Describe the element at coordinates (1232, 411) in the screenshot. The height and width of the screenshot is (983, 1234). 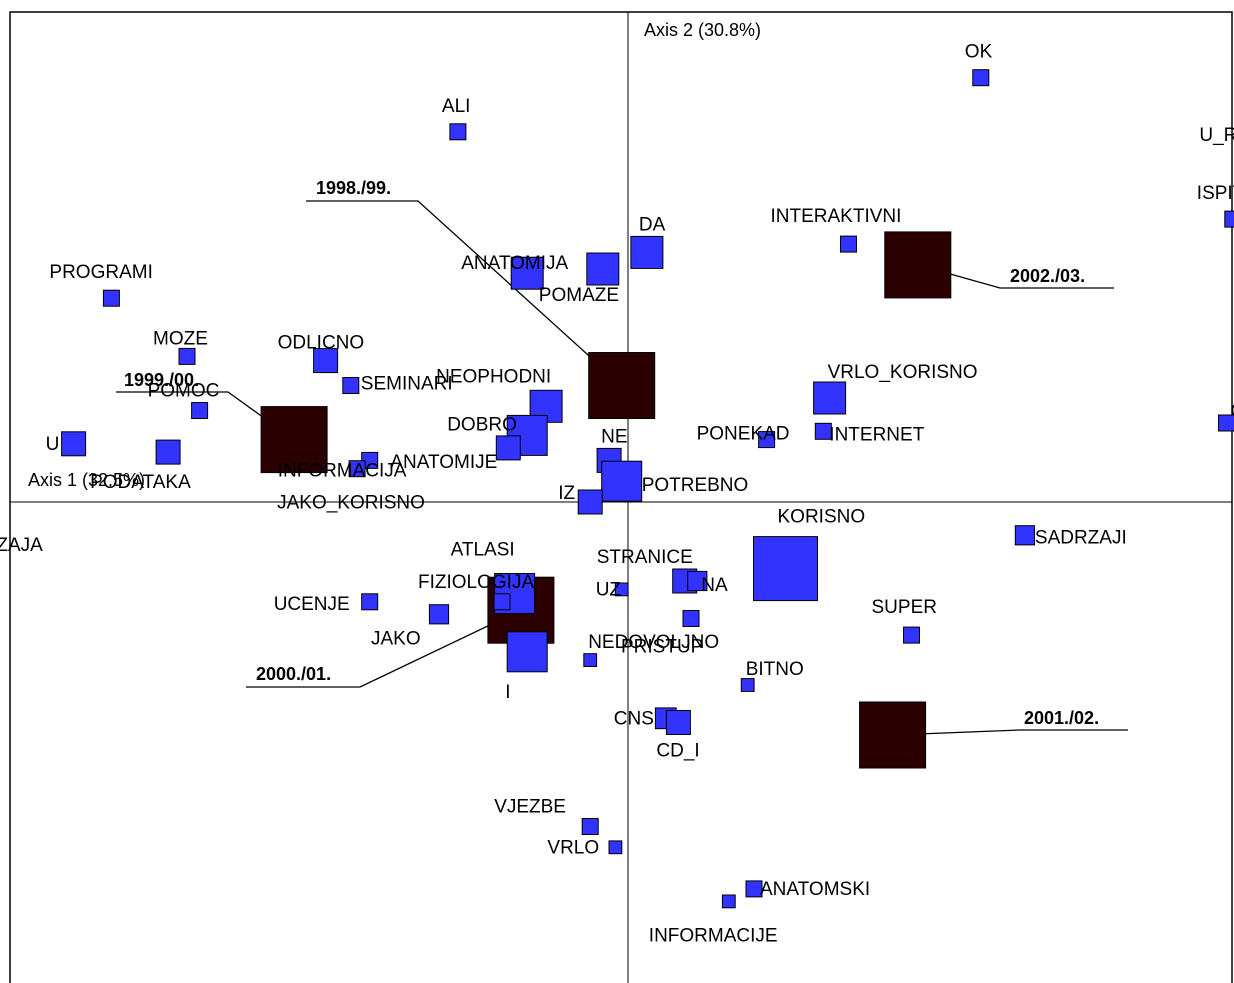
I see `word-label-obavijesti: OBAVIJESTI` at that location.